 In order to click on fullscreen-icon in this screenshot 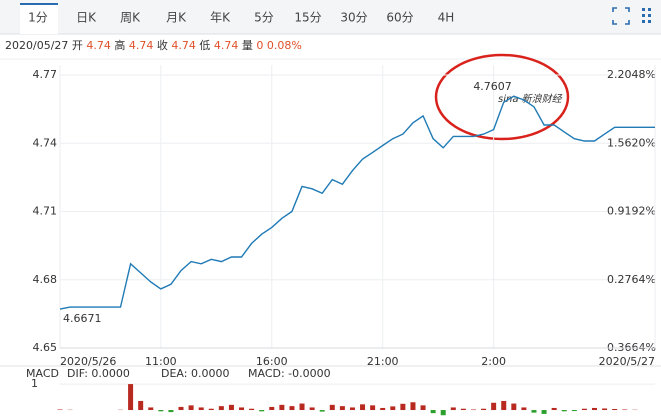, I will do `click(621, 16)`.